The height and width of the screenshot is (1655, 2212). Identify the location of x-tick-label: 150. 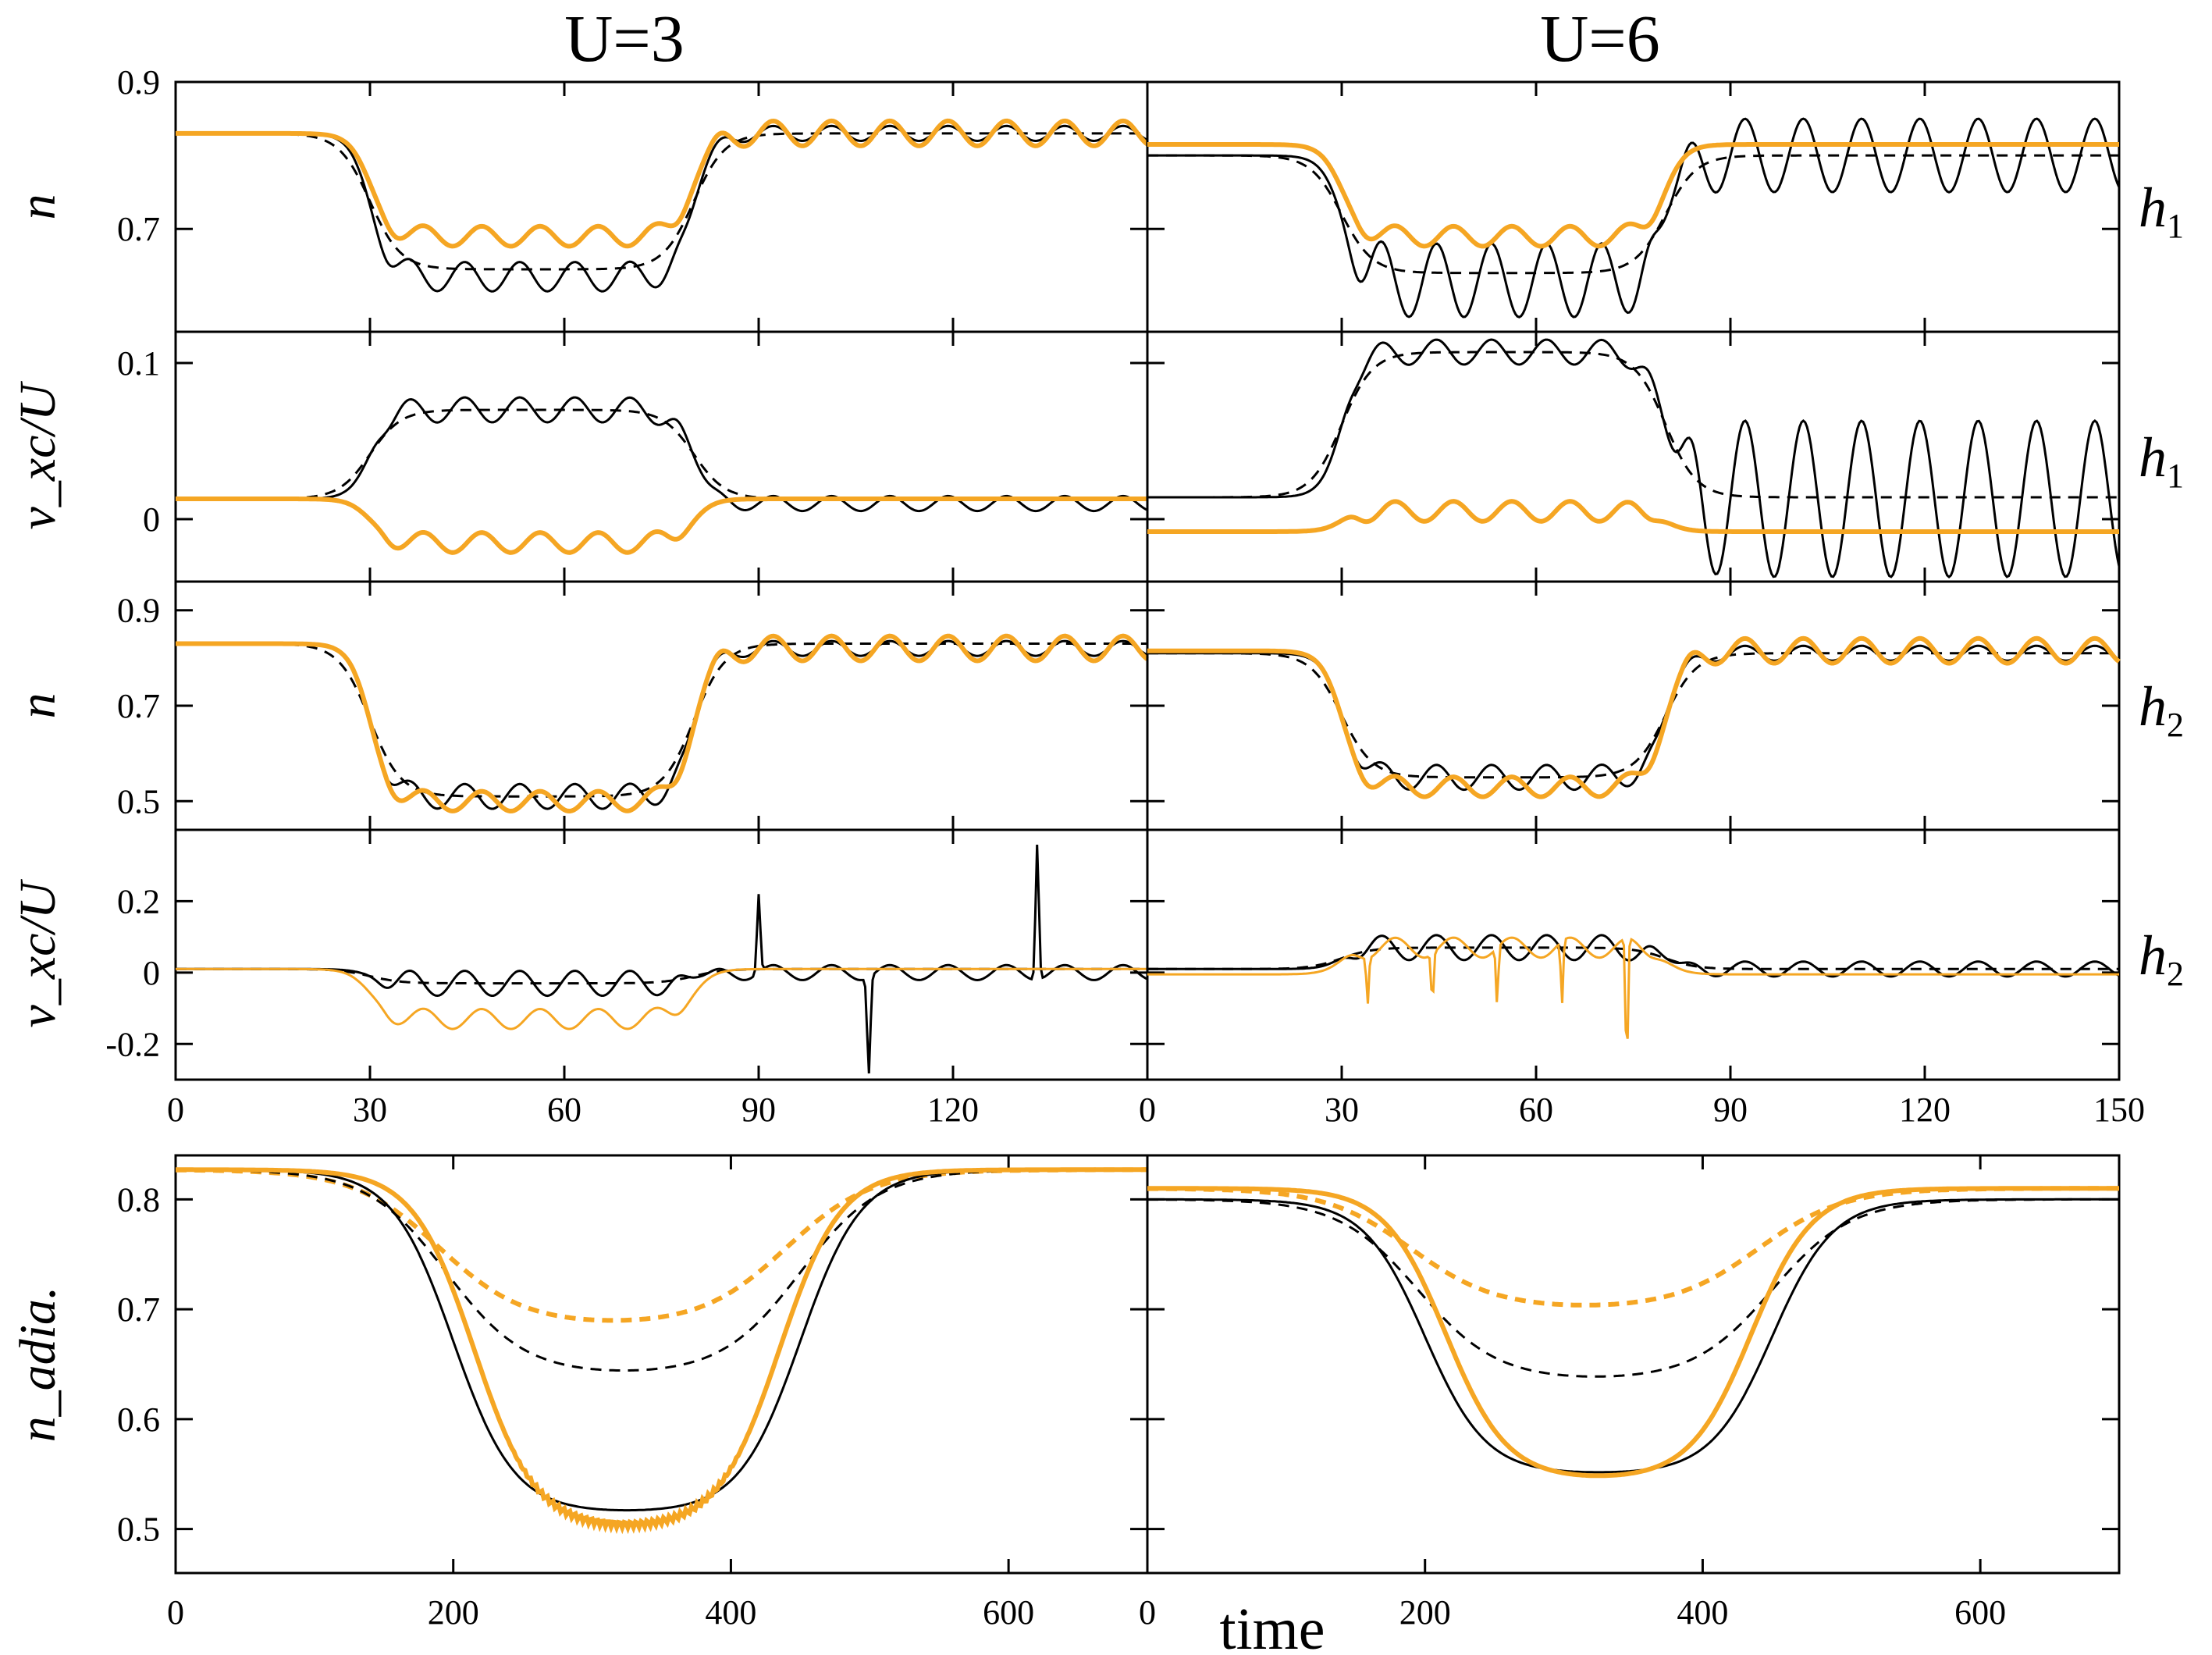
(2119, 1110).